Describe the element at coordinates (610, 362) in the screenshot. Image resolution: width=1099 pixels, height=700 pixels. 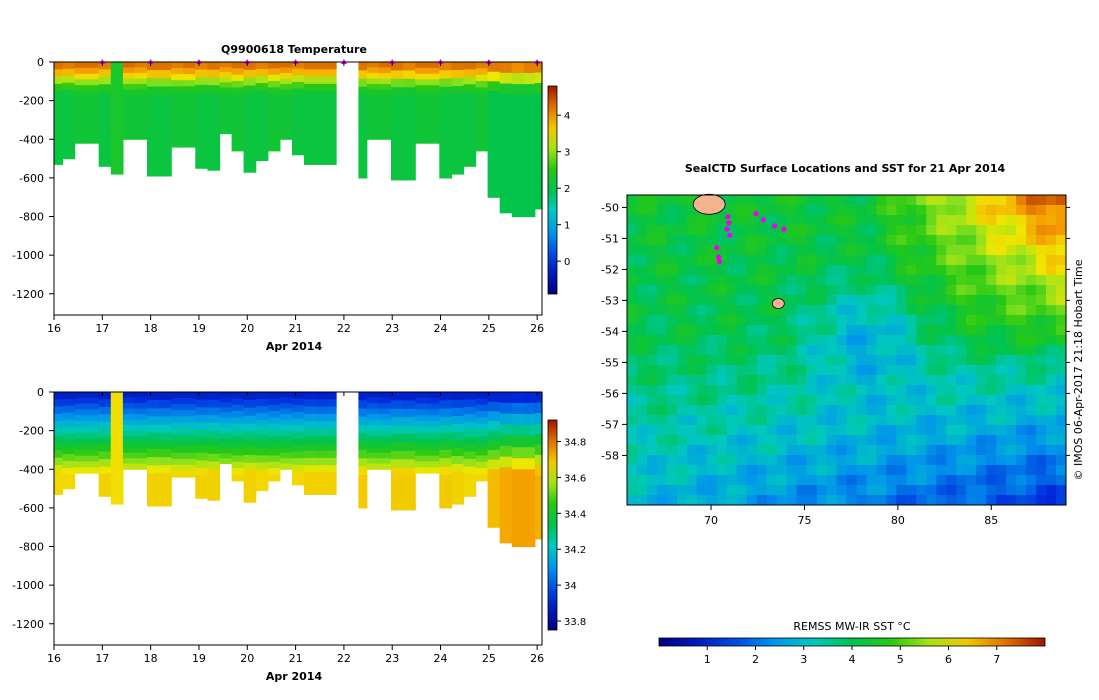
I see `lat-tick-label: -55` at that location.